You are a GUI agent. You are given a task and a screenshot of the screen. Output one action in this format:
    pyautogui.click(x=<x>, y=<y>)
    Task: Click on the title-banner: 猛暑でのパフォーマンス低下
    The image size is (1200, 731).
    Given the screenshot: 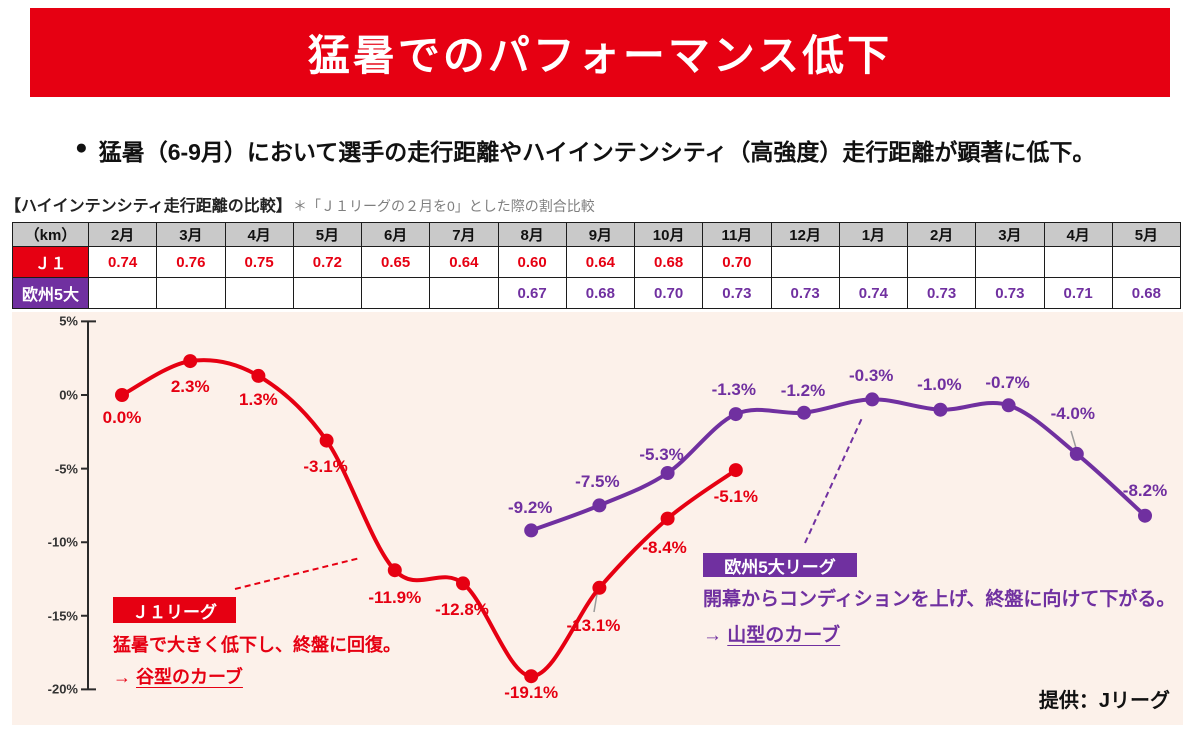 What is the action you would take?
    pyautogui.click(x=600, y=52)
    